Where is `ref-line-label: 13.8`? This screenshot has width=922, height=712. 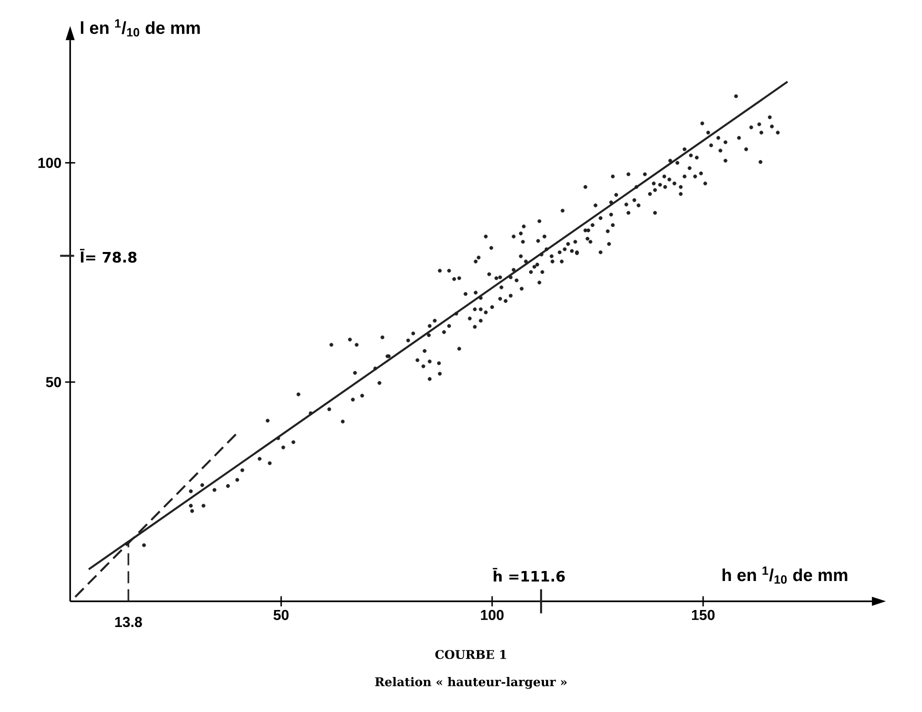 ref-line-label: 13.8 is located at coordinates (128, 622).